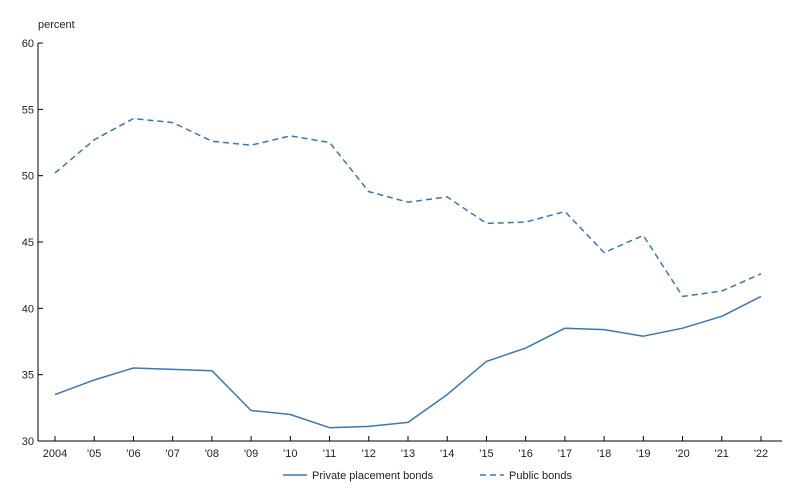 This screenshot has height=503, width=800. I want to click on x-tick-label: '12, so click(369, 454).